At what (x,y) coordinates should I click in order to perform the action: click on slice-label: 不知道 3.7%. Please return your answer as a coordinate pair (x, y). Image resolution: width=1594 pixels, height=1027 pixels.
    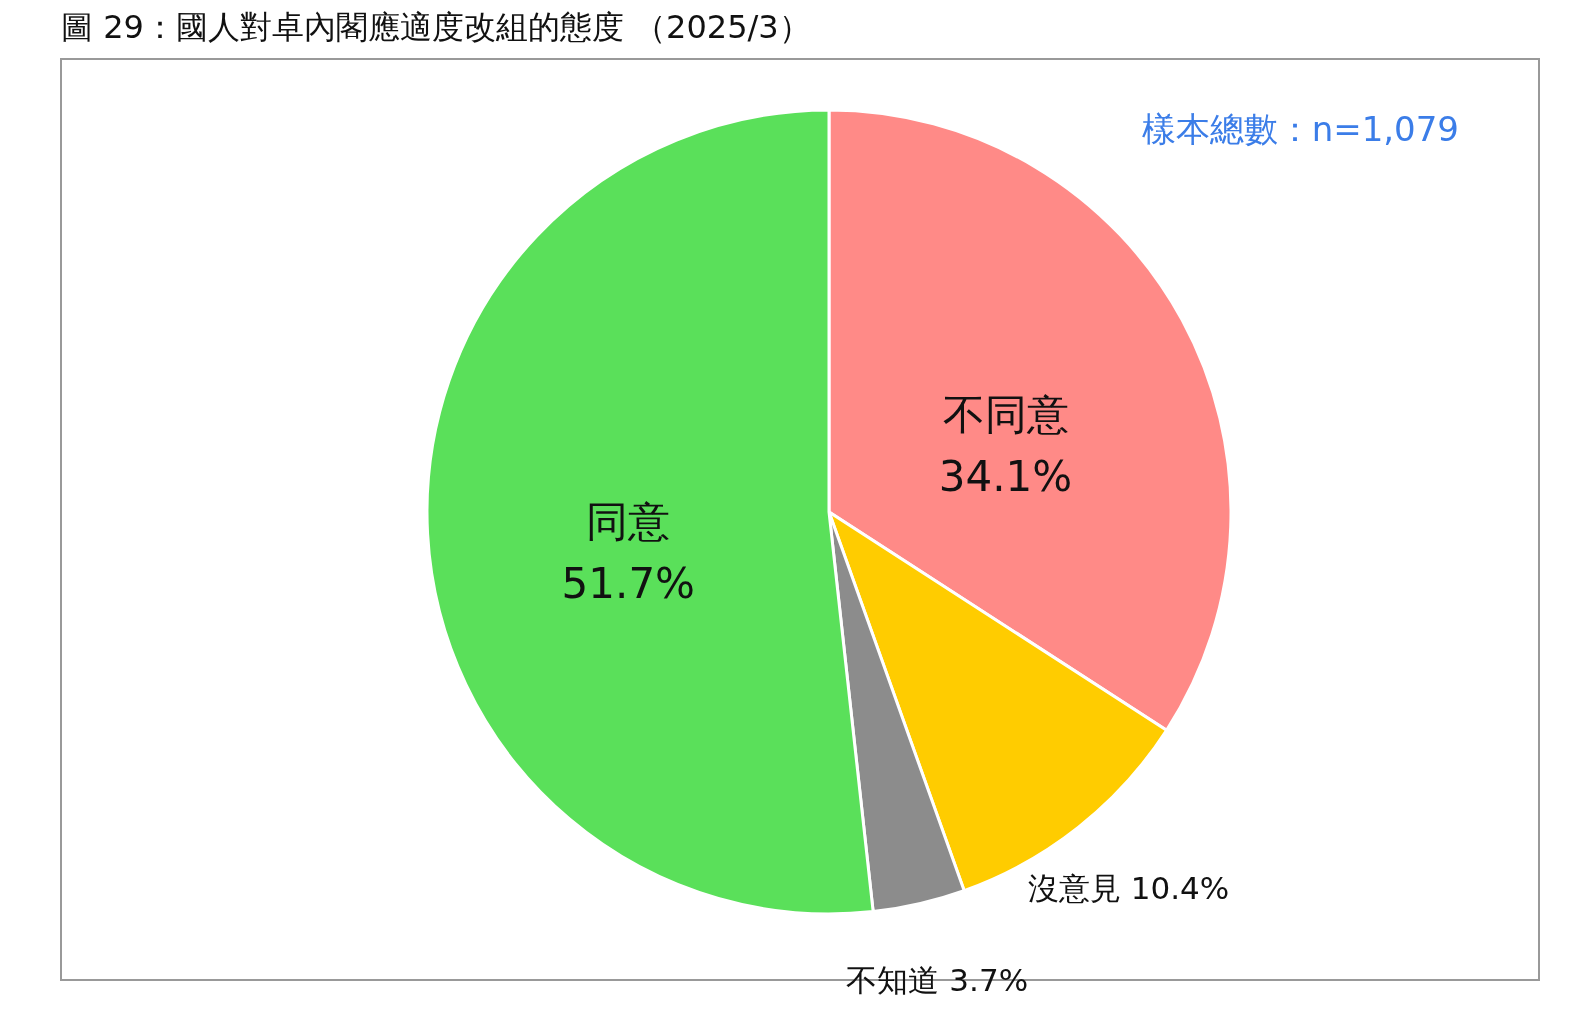
    Looking at the image, I should click on (937, 980).